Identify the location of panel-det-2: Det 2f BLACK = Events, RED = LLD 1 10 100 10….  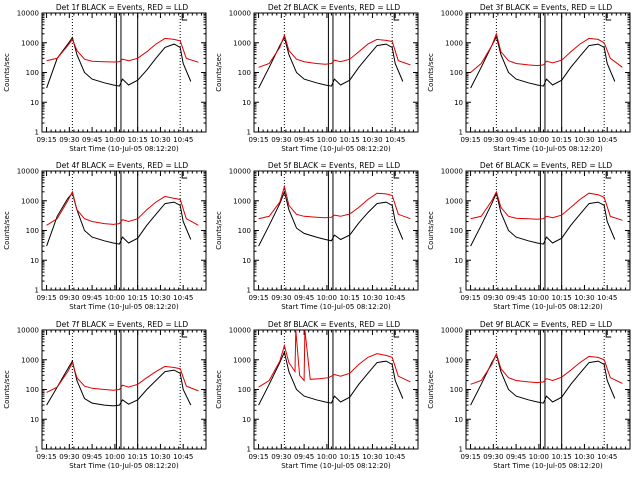
(317, 78).